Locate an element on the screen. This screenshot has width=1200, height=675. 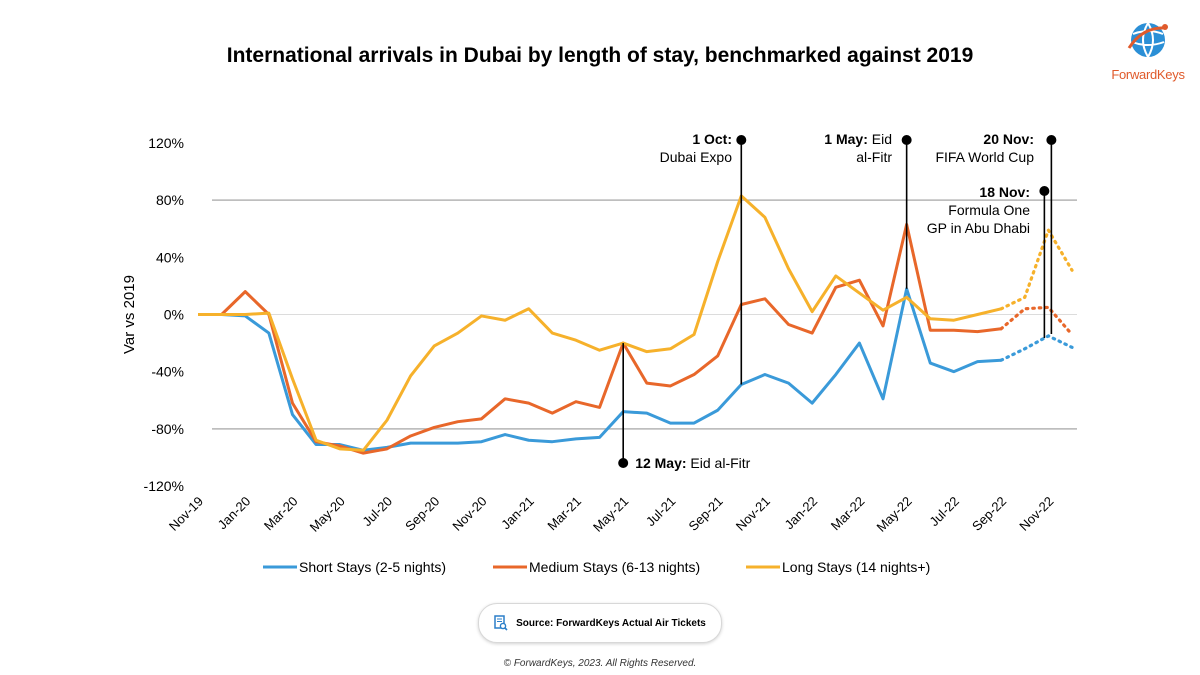
x-tick-label: May-21 is located at coordinates (610, 514).